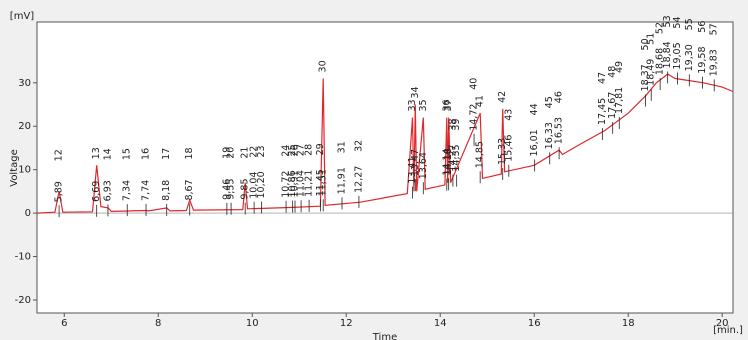 The image size is (748, 340). Describe the element at coordinates (261, 184) in the screenshot. I see `peak-time-label: 10,20` at that location.